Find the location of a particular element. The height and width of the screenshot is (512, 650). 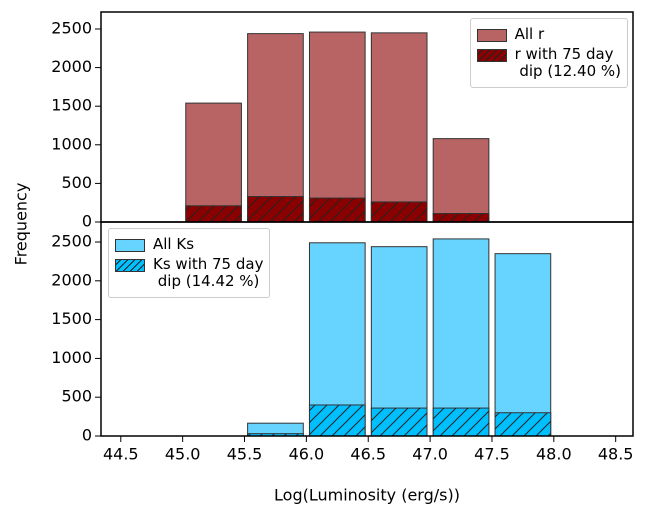

legend-entry: All r is located at coordinates (548, 34).